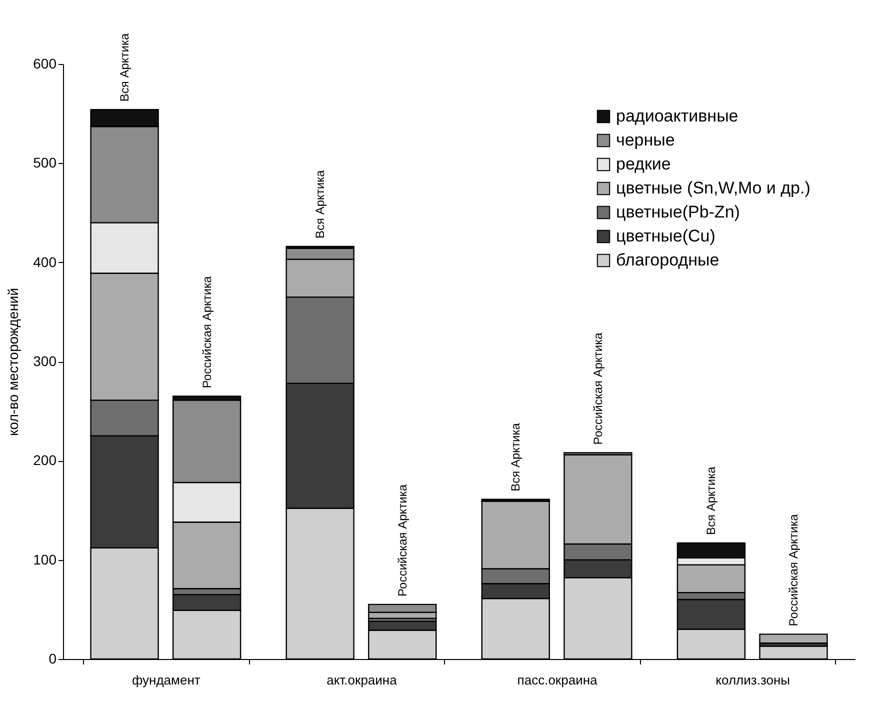  I want to click on text: коллиз.зоны, so click(753, 680).